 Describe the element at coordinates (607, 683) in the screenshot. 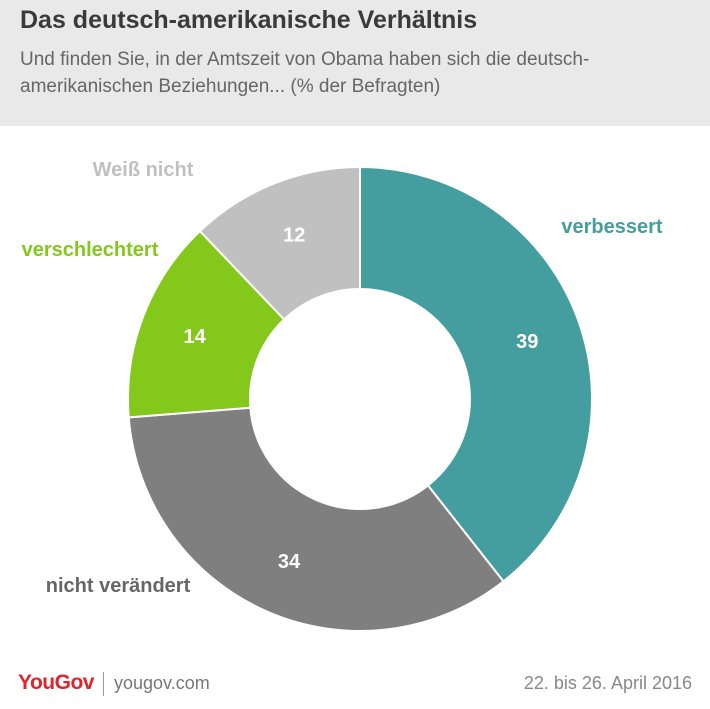

I see `survey-date: 22. bis 26. April 2016` at that location.